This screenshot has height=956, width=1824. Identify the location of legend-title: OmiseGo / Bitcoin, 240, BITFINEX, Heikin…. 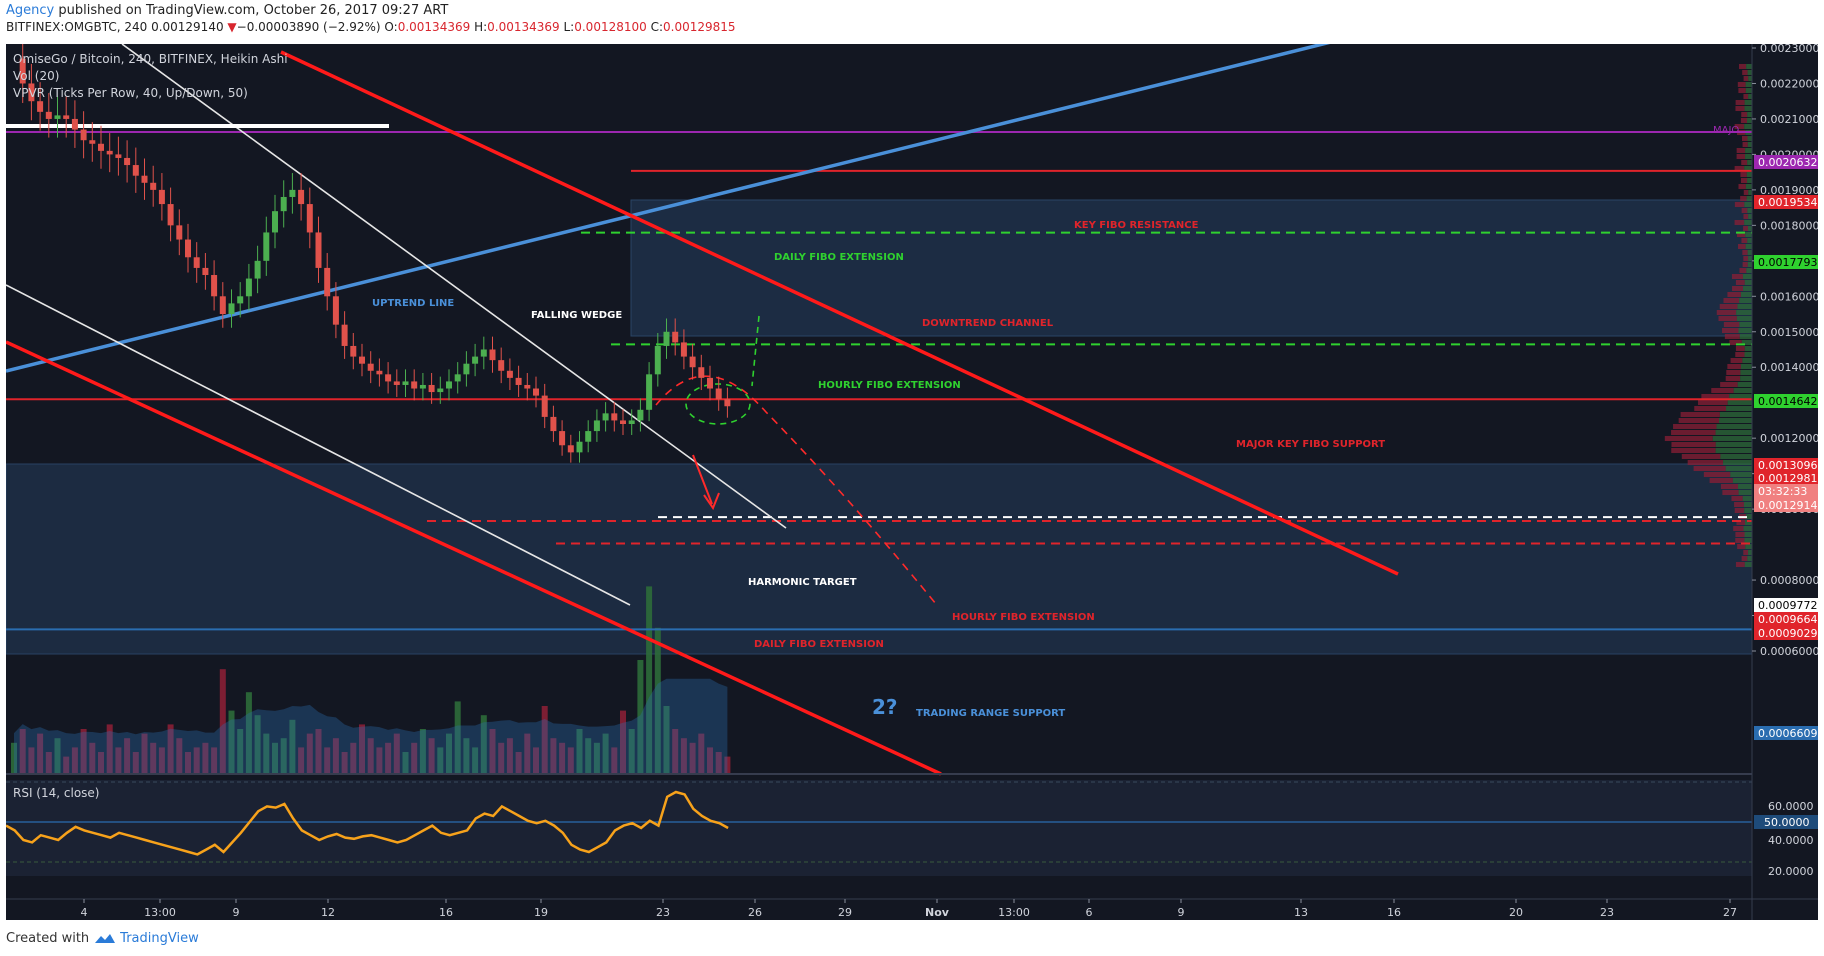
(150, 59).